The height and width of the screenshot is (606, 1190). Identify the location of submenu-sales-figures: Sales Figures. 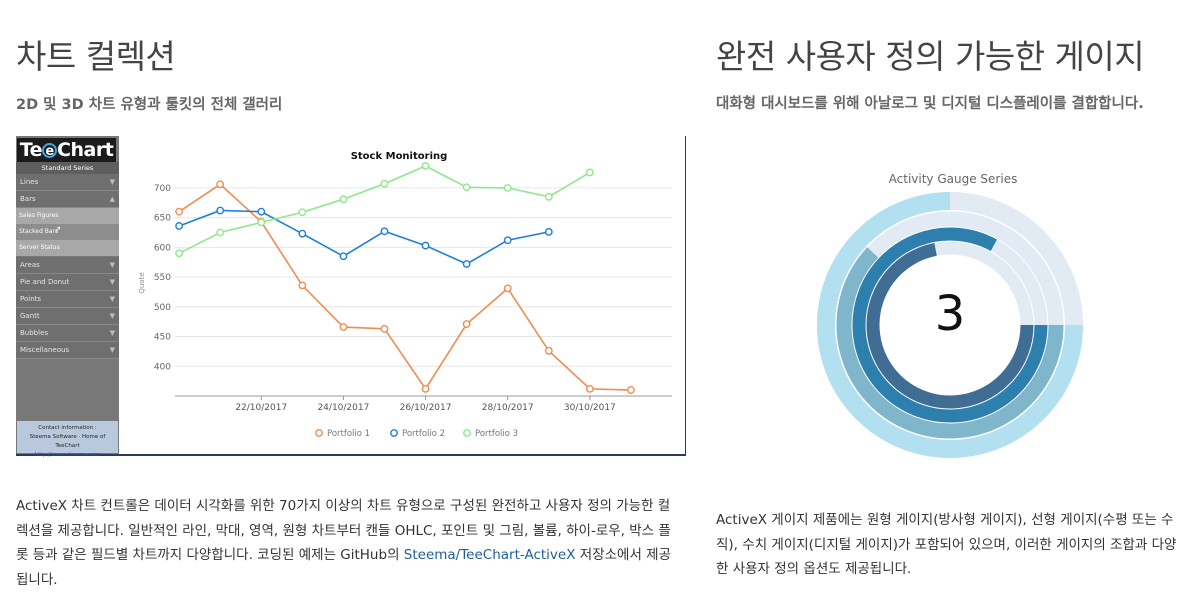
(67, 216).